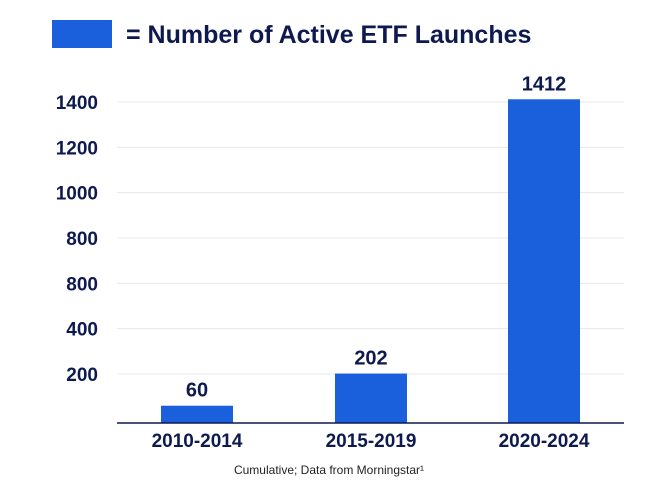 The width and height of the screenshot is (665, 494). I want to click on x-category-label: 2015-2019, so click(371, 441).